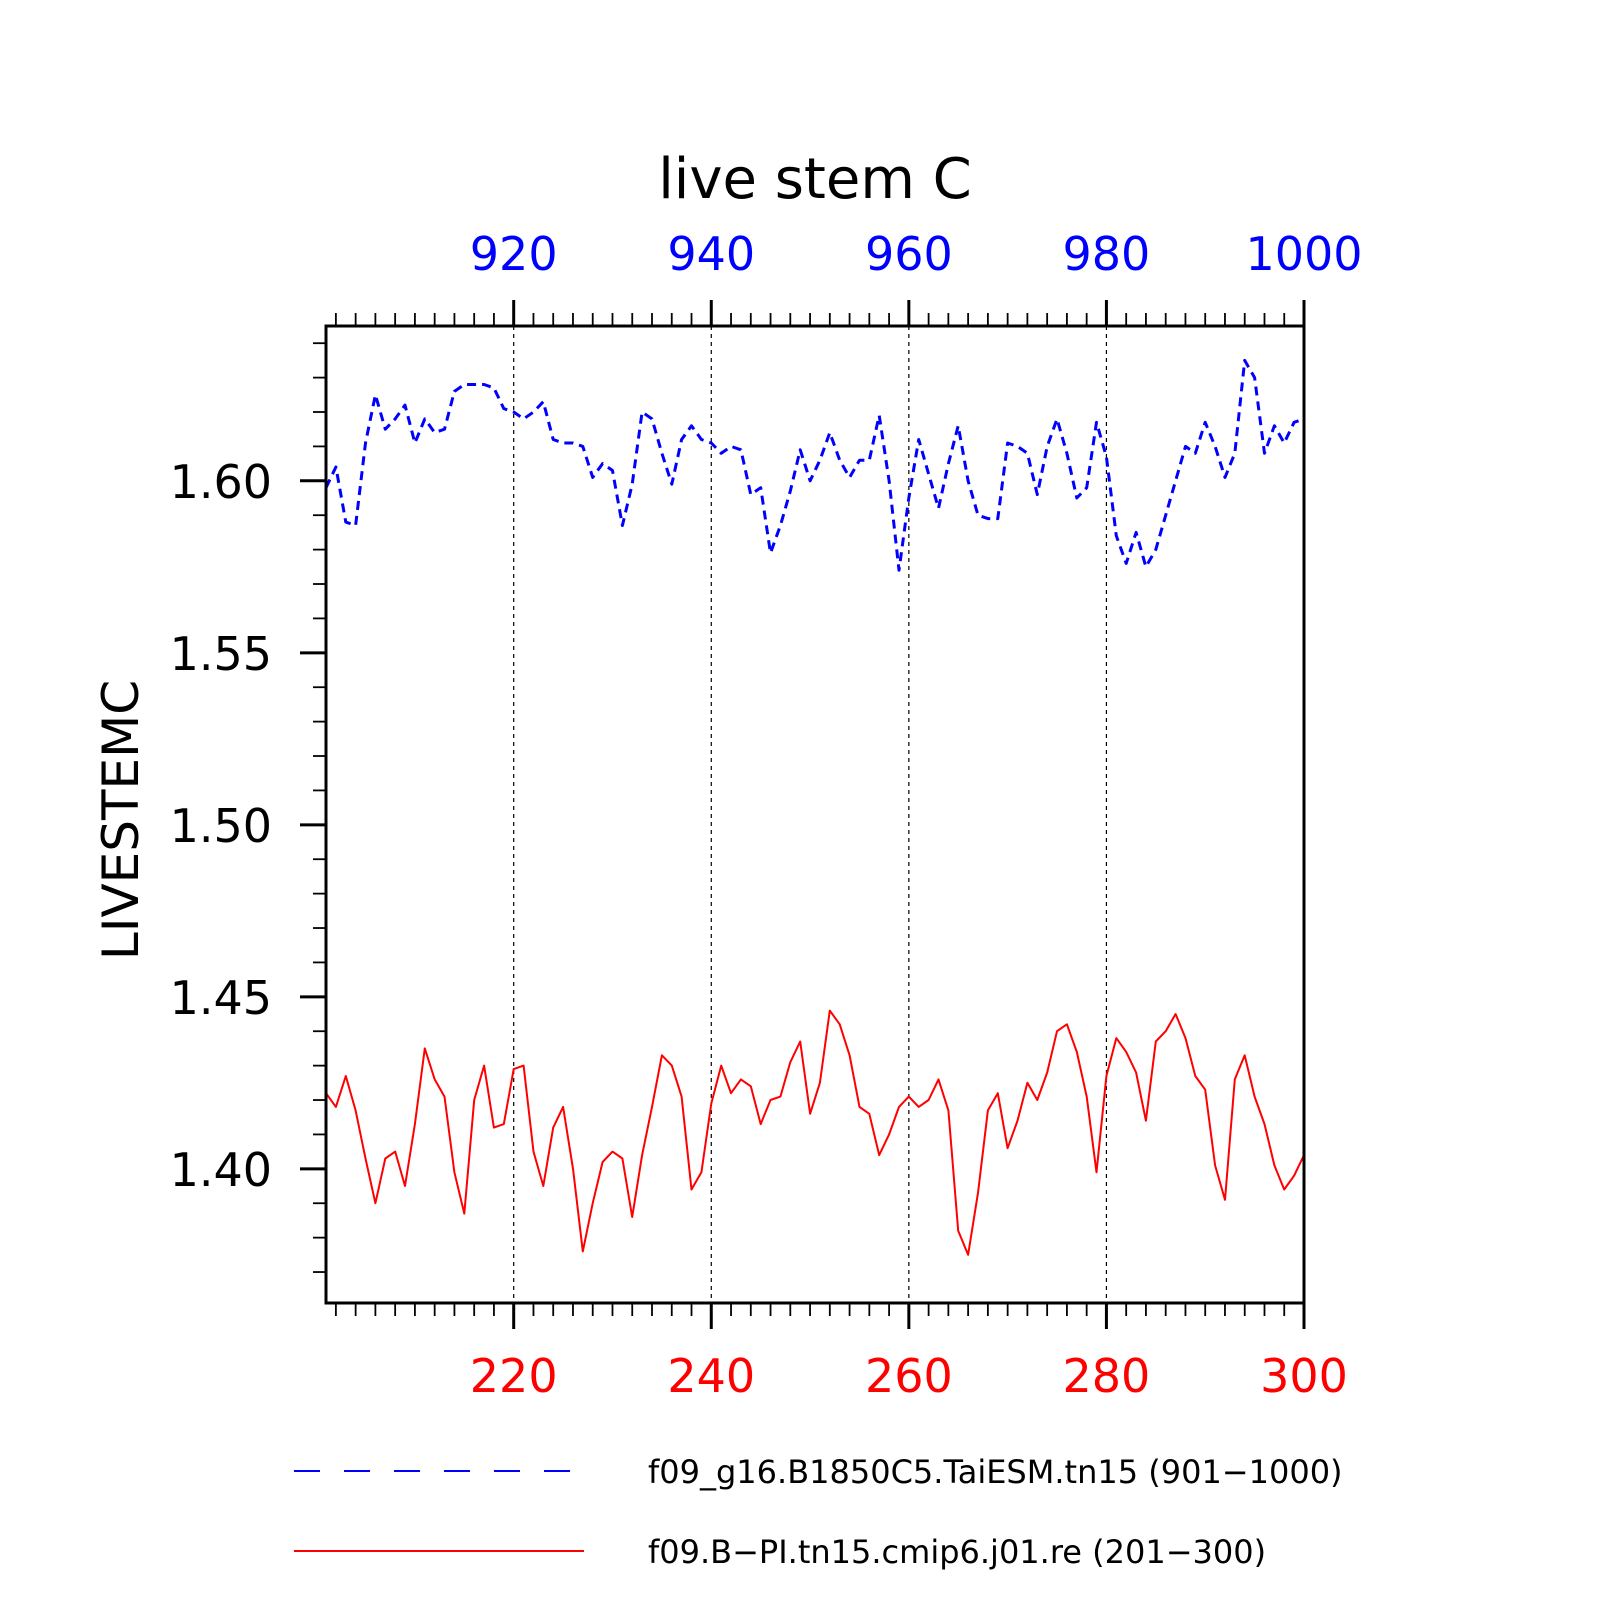  What do you see at coordinates (909, 1376) in the screenshot?
I see `x-bottom-tick-label: 260` at bounding box center [909, 1376].